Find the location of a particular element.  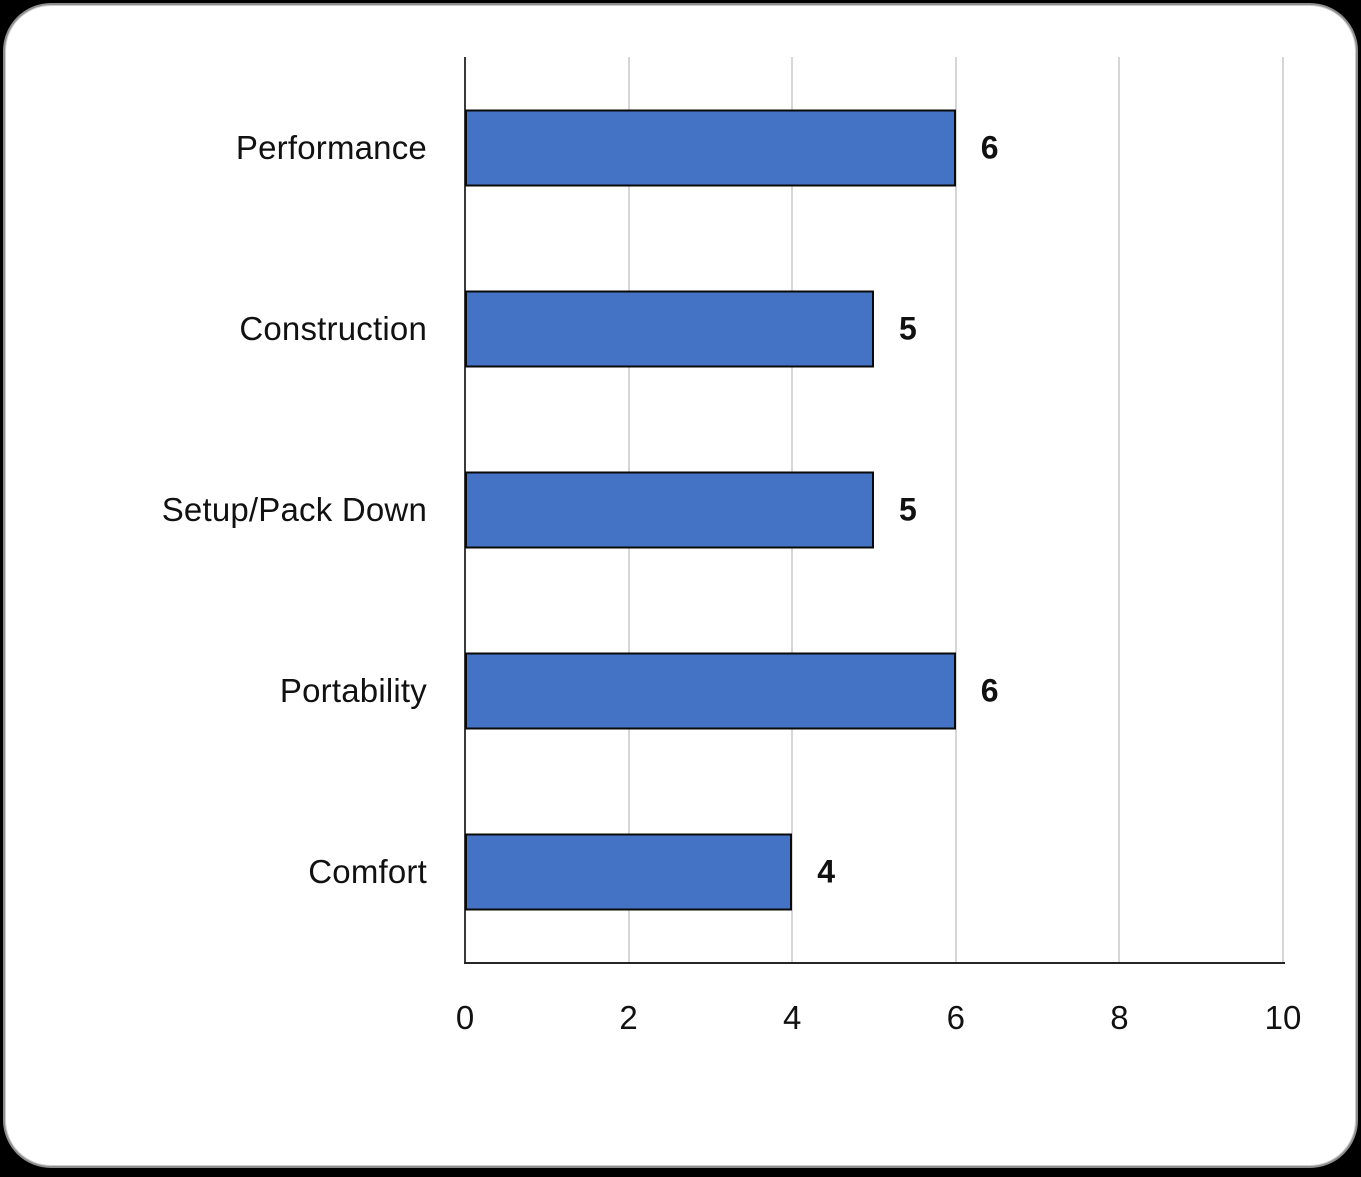

x-axis-tick-label: 6 is located at coordinates (955, 1017).